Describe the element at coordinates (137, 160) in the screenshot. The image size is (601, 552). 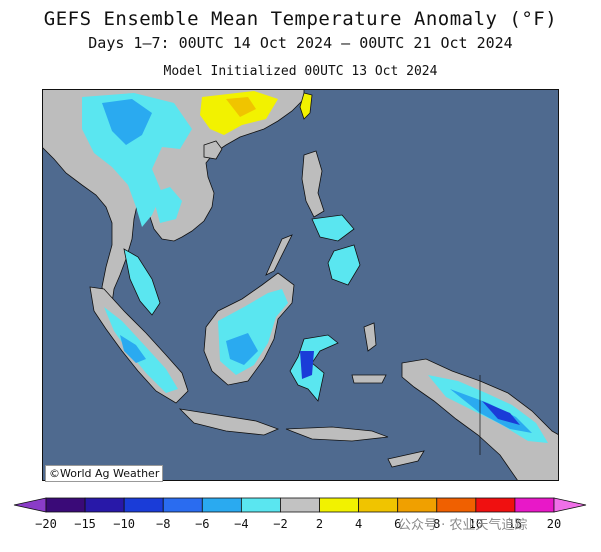
I see `anomaly-cold-mainland` at that location.